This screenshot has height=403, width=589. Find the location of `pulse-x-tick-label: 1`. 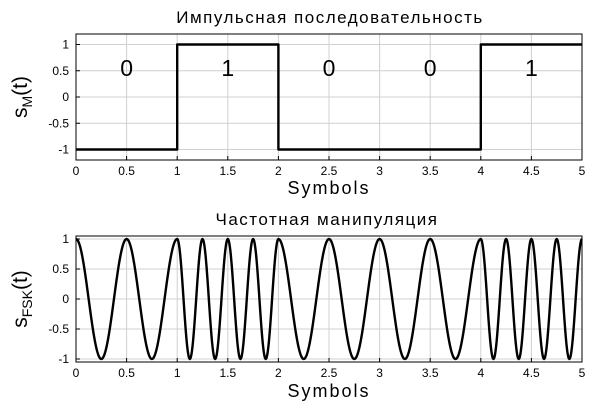

pulse-x-tick-label: 1 is located at coordinates (177, 171).